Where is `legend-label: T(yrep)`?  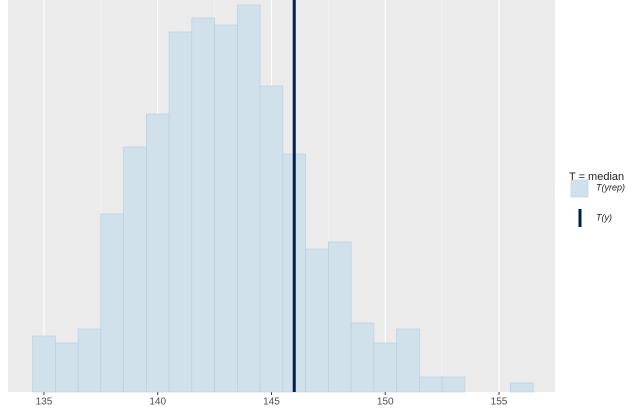
legend-label: T(yrep) is located at coordinates (610, 187).